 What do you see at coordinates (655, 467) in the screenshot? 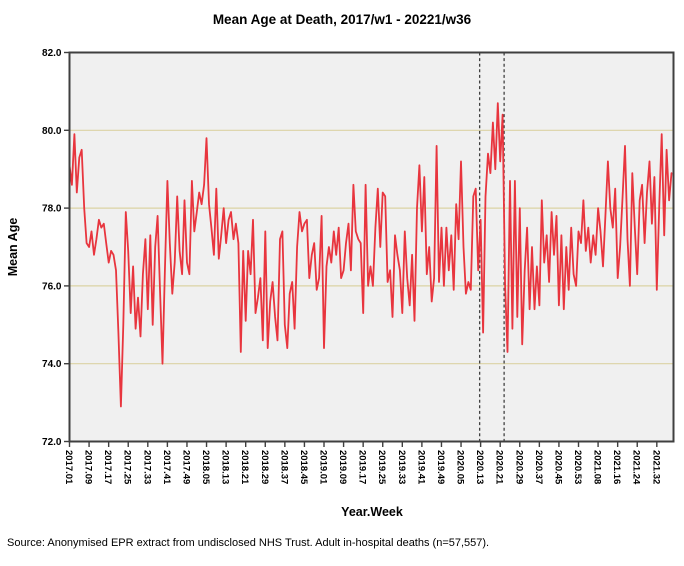
I see `x-tick-label-2021.32: 2021.32` at bounding box center [655, 467].